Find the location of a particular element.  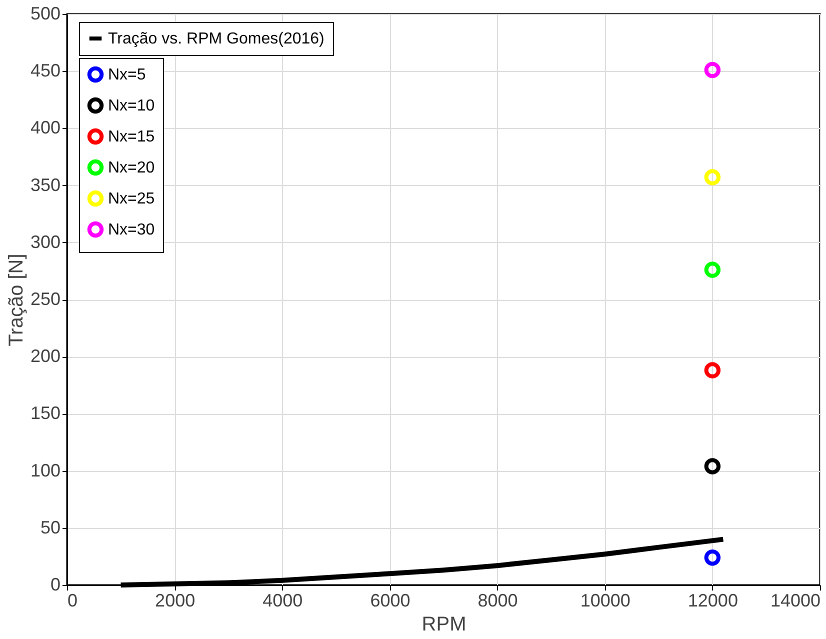

x-tick-label: 8000 is located at coordinates (498, 600).